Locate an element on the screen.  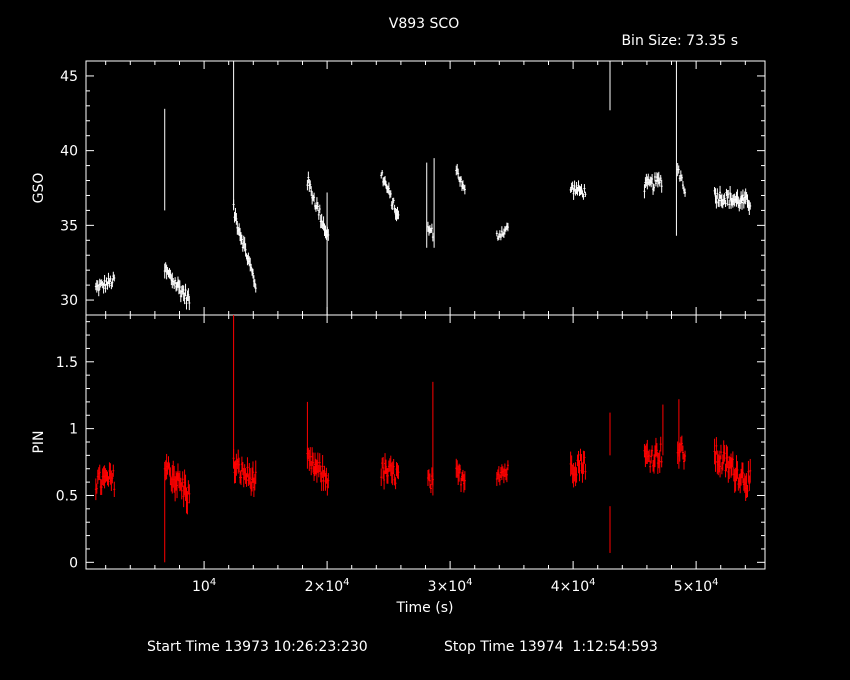
x-tick-label: 4×10⁴ is located at coordinates (573, 586).